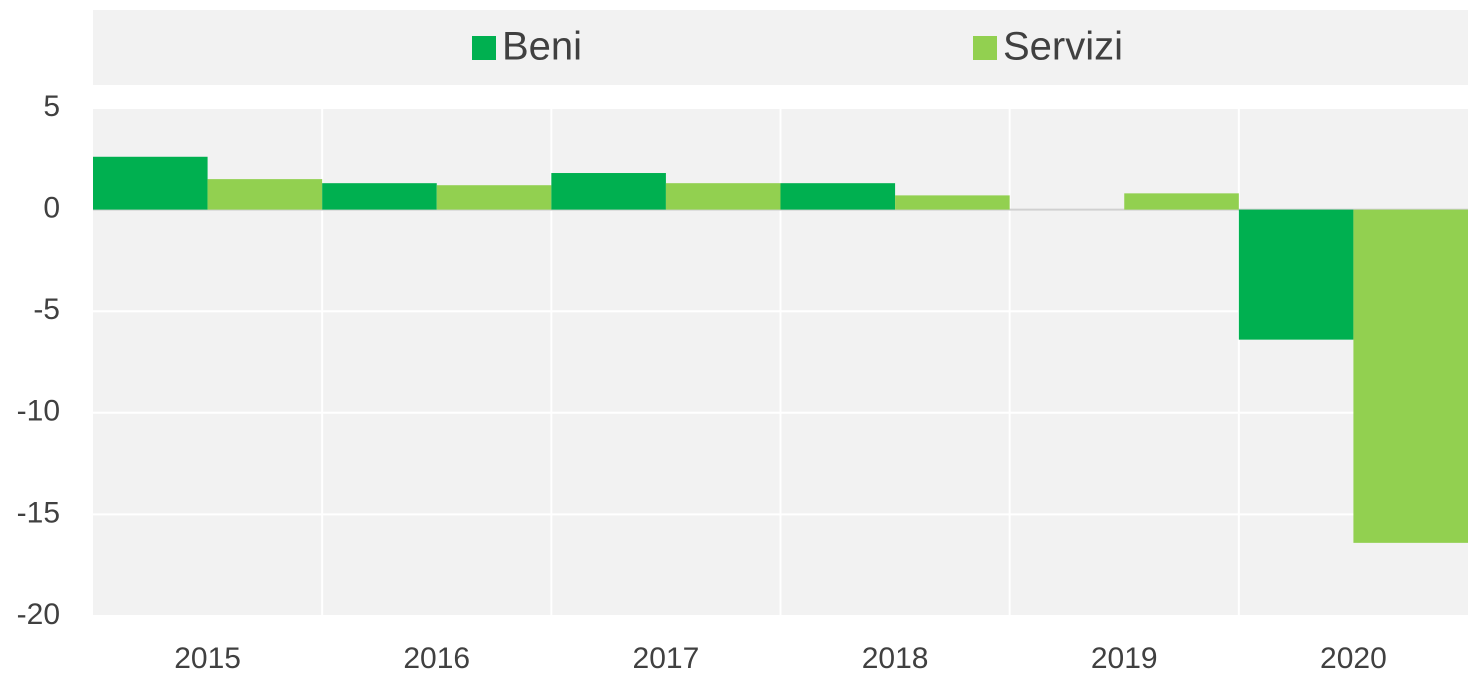 This screenshot has width=1468, height=677. What do you see at coordinates (1124, 658) in the screenshot?
I see `x-tick-label: 2019` at bounding box center [1124, 658].